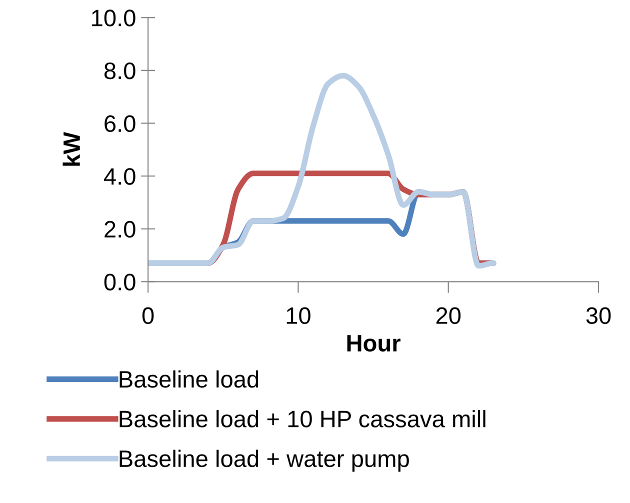 The width and height of the screenshot is (630, 503). Describe the element at coordinates (120, 176) in the screenshot. I see `y-tick-label: 4.0` at that location.